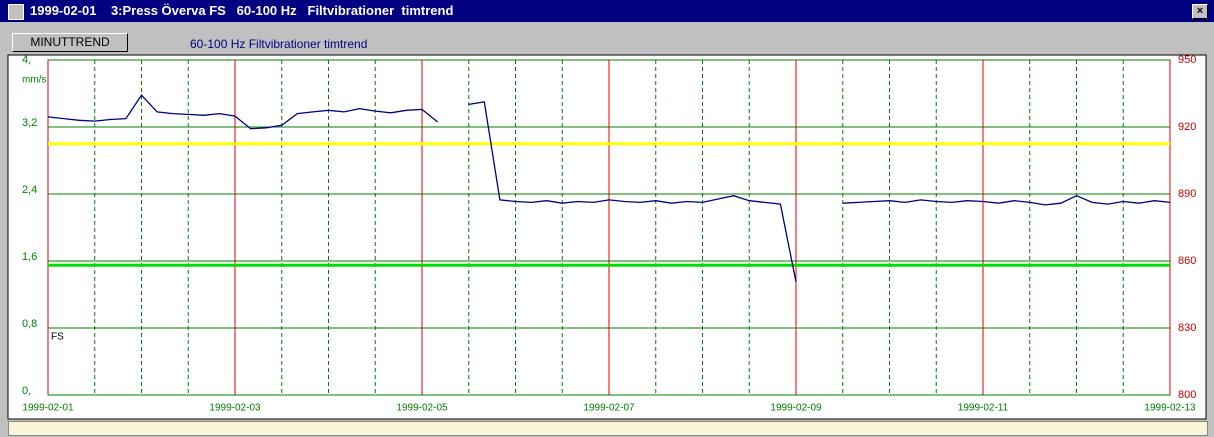 Image resolution: width=1214 pixels, height=437 pixels. I want to click on chart-title: 60-100 Hz Filtvibrationer timtrend, so click(279, 44).